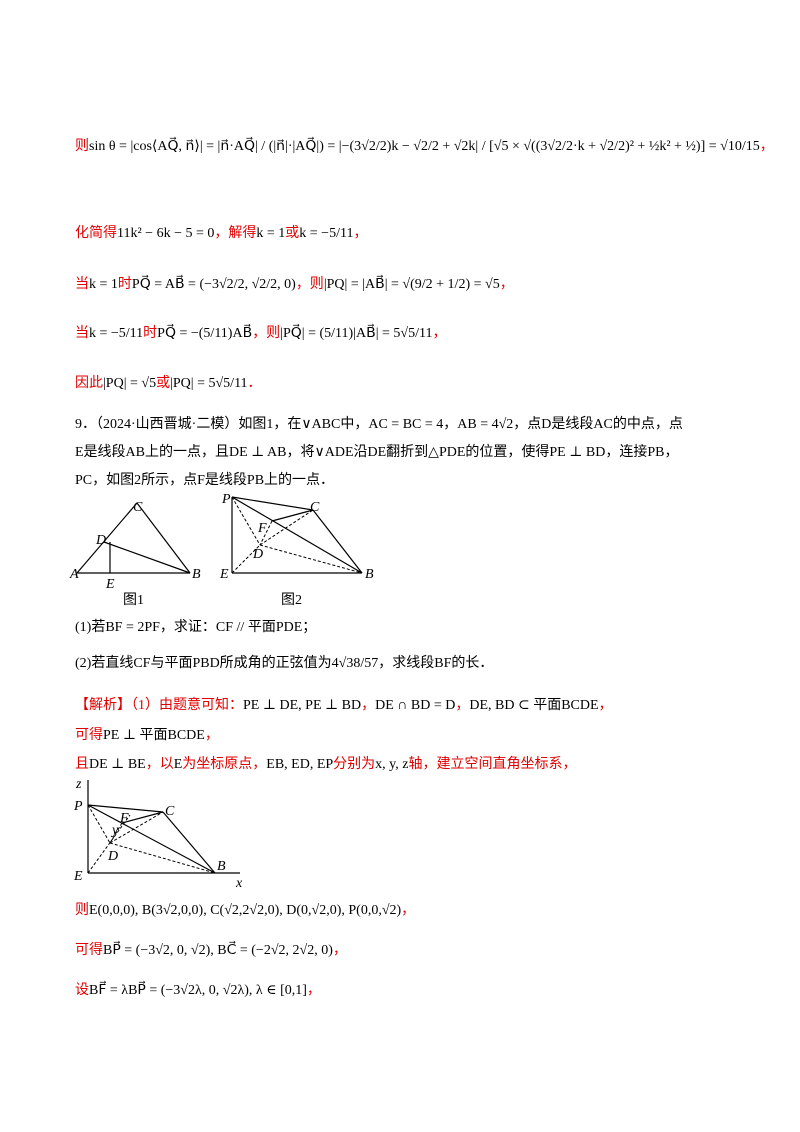 Image resolution: width=800 pixels, height=1132 pixels. Describe the element at coordinates (159, 705) in the screenshot. I see `solution-text: 【解析】（1）由题意可知：` at that location.